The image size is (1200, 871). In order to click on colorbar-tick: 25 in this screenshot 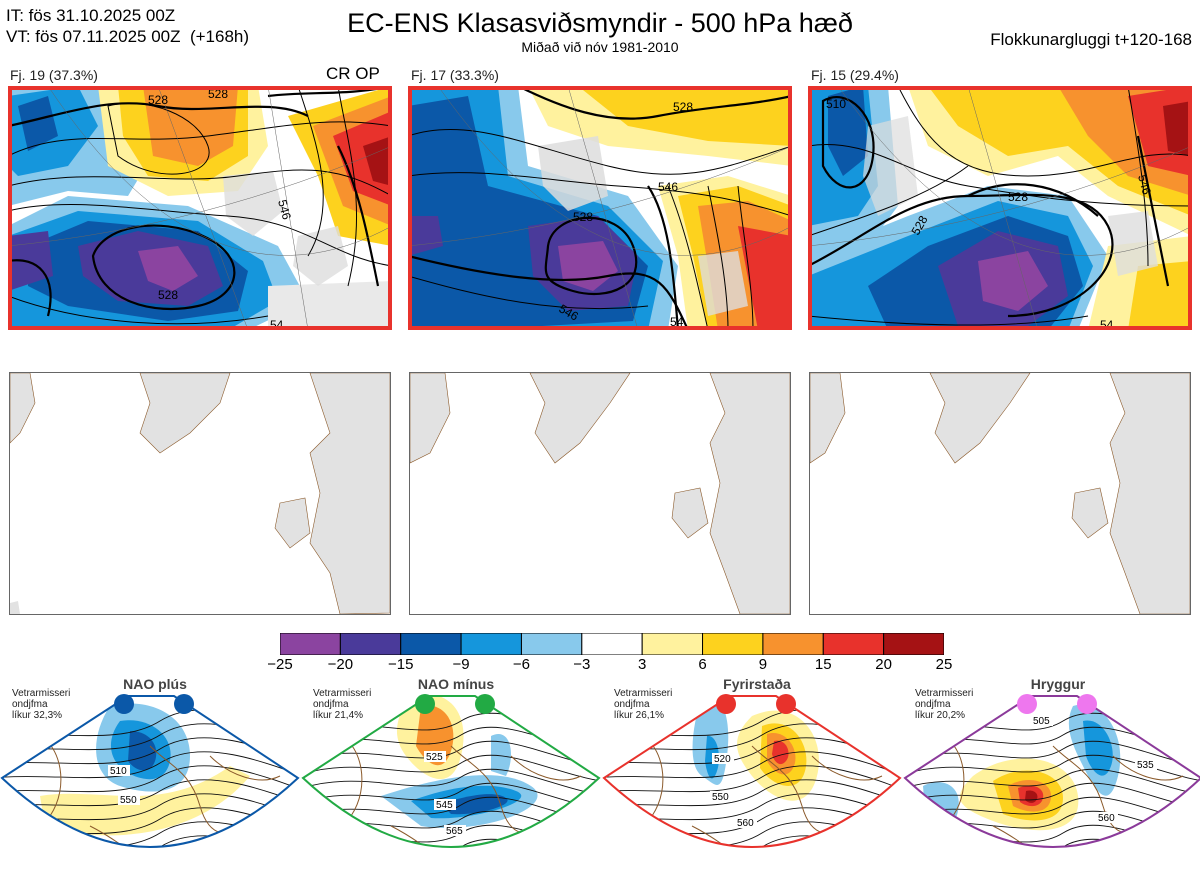, I will do `click(944, 664)`.